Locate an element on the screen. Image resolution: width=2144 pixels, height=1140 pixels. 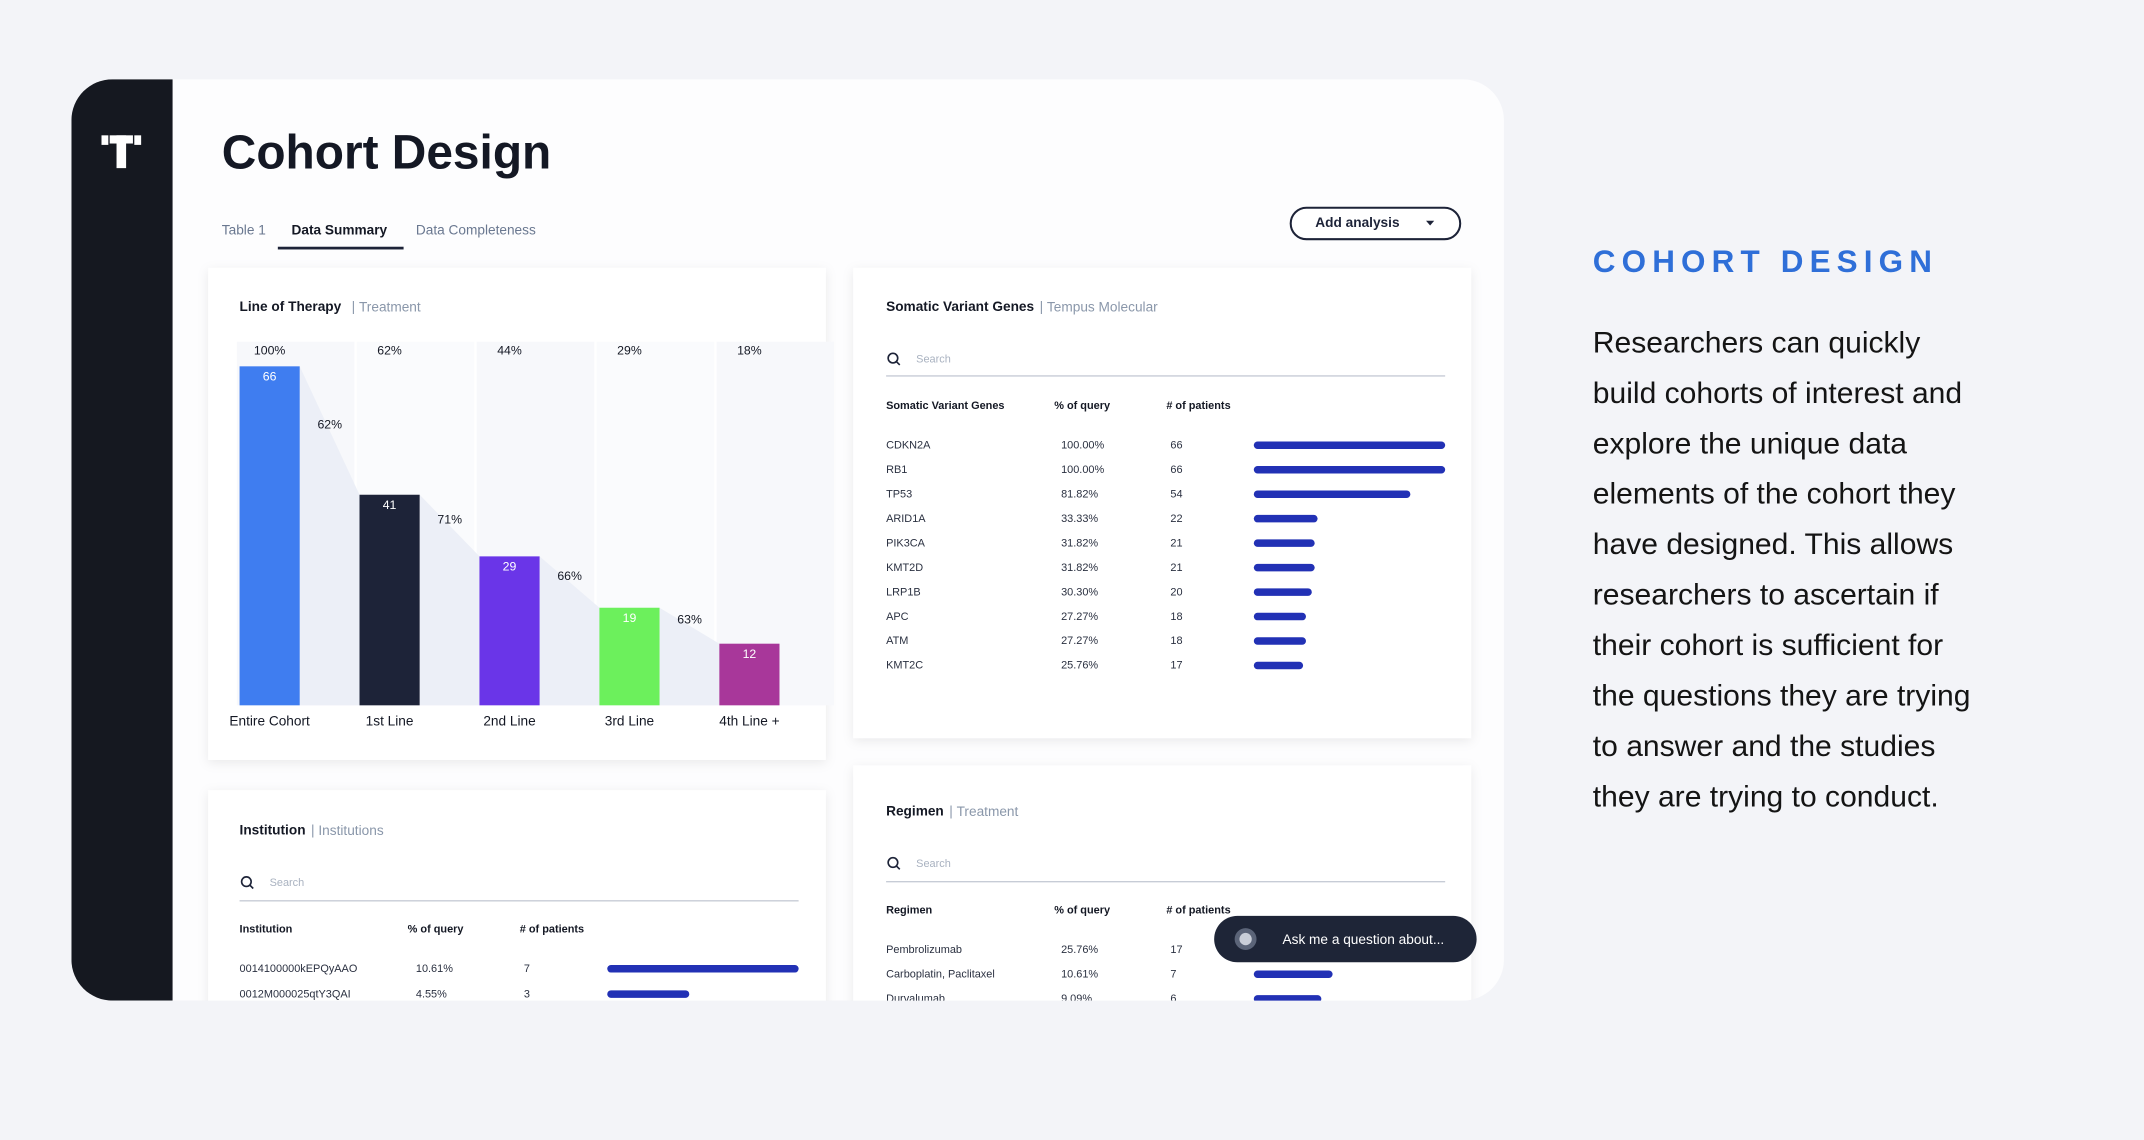
panel-subtitle: | Treatment is located at coordinates (983, 811).